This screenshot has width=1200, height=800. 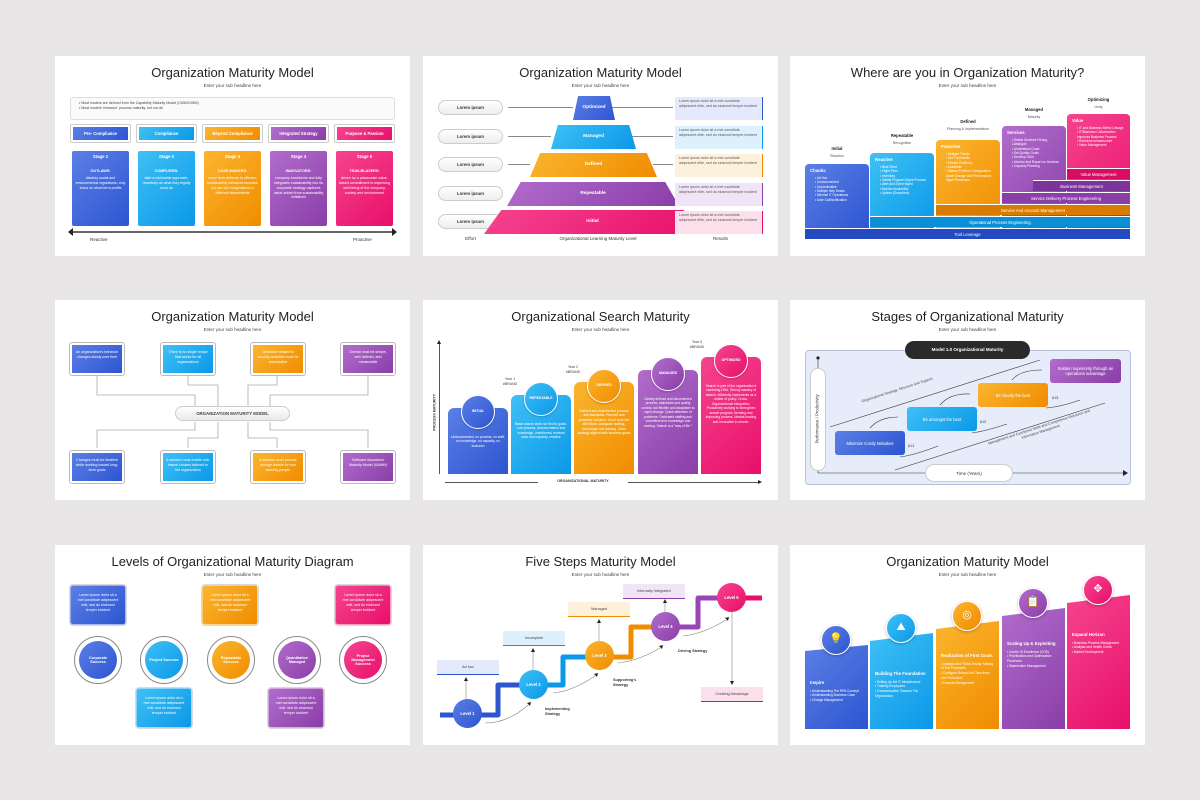 What do you see at coordinates (1098, 590) in the screenshot?
I see `move-arrows-icon: ✥` at bounding box center [1098, 590].